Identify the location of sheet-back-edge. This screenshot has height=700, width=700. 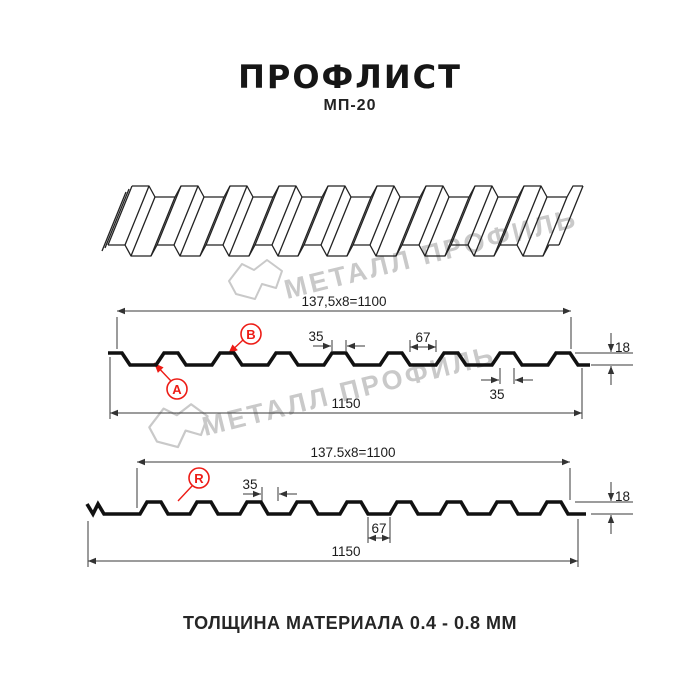
(357, 191).